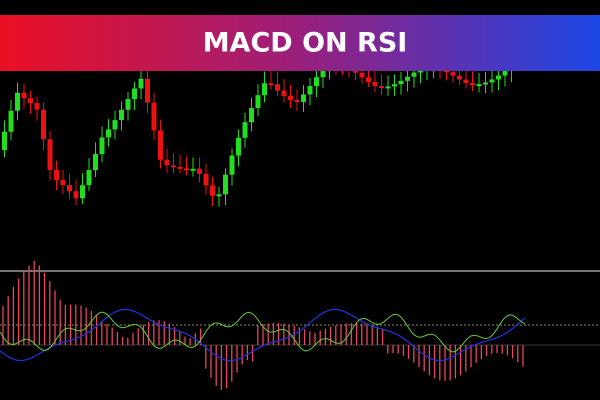  What do you see at coordinates (305, 43) in the screenshot?
I see `banner-title: MACD ON RSI` at bounding box center [305, 43].